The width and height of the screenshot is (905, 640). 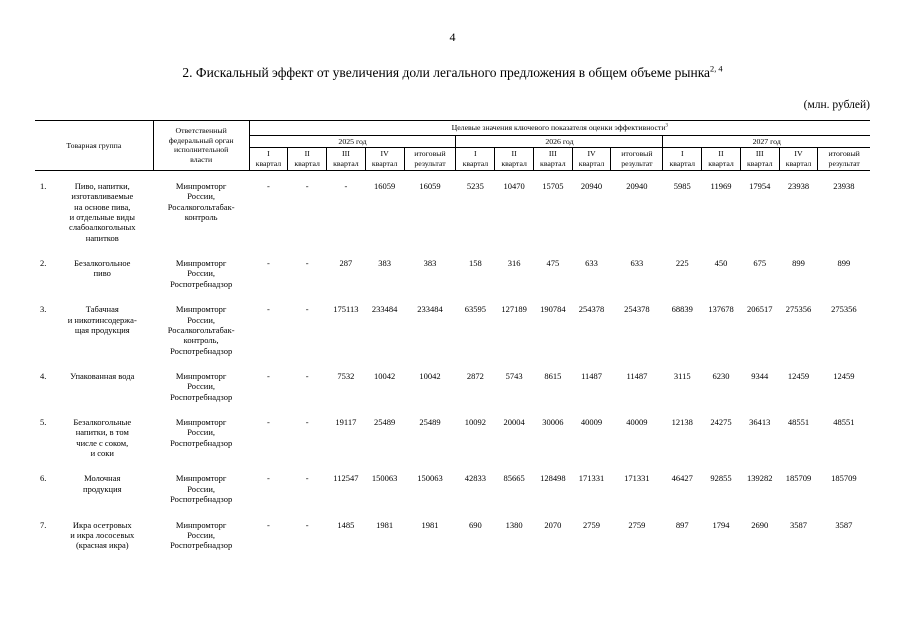 I want to click on quarter-value-cell: 899, so click(x=798, y=263).